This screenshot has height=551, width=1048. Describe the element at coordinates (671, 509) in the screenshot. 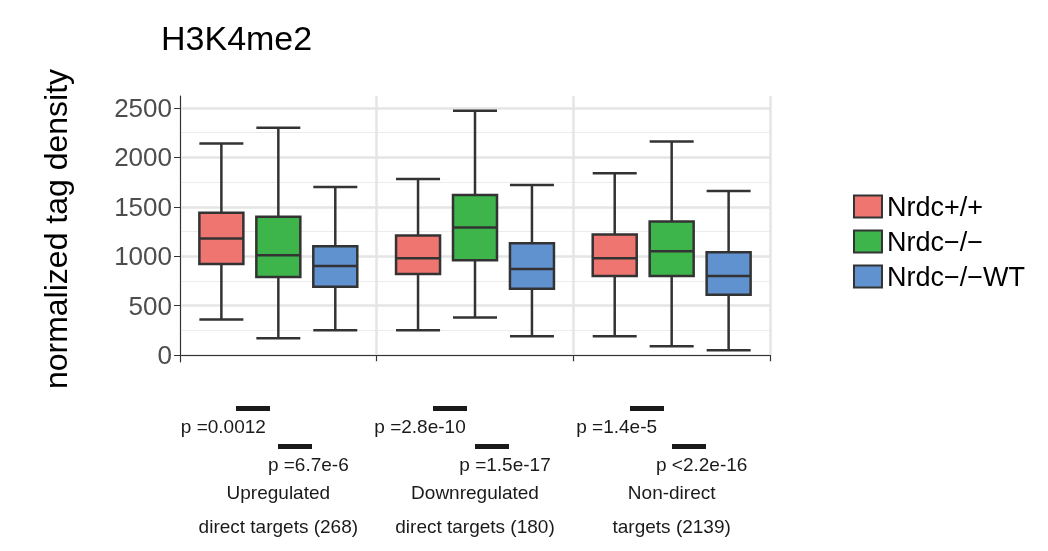

I see `x-tick-label: Non-direct targets (2139)` at that location.